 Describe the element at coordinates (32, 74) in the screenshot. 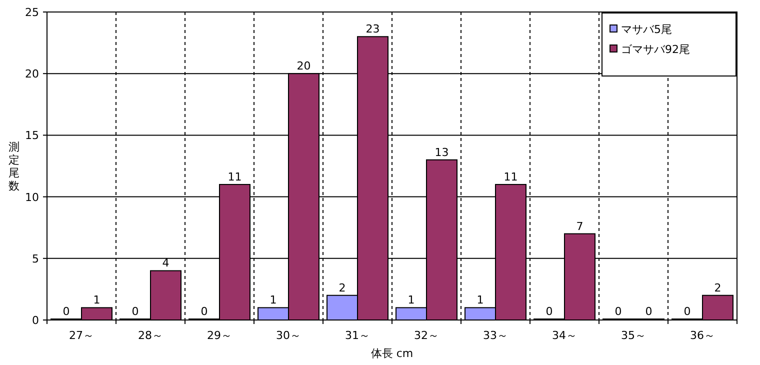

I see `y-tick-label: 20` at that location.